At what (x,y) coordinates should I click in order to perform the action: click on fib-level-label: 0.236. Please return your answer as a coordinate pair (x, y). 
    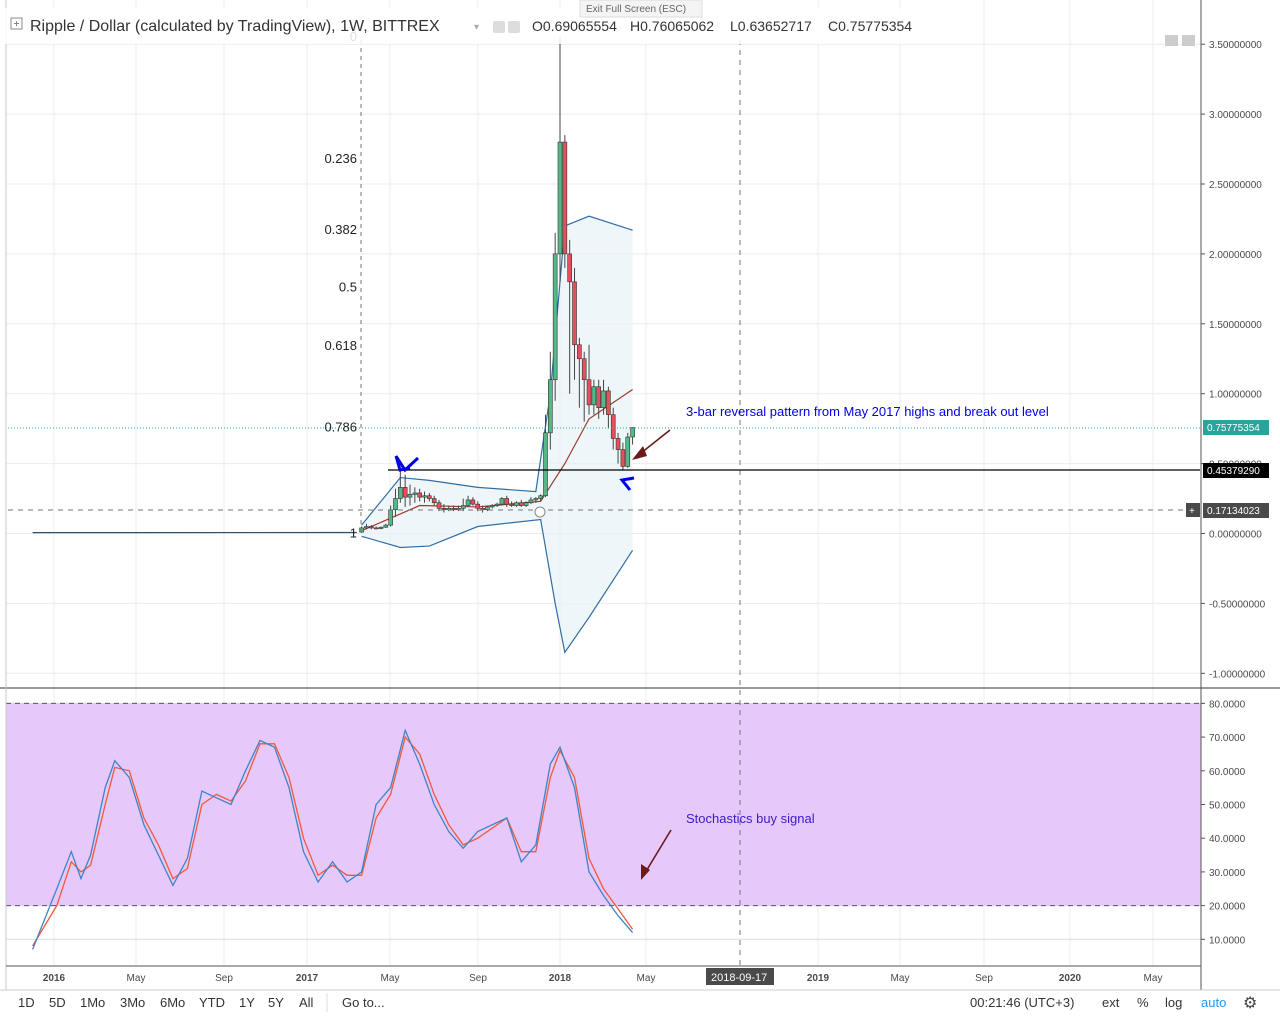
    Looking at the image, I should click on (340, 158).